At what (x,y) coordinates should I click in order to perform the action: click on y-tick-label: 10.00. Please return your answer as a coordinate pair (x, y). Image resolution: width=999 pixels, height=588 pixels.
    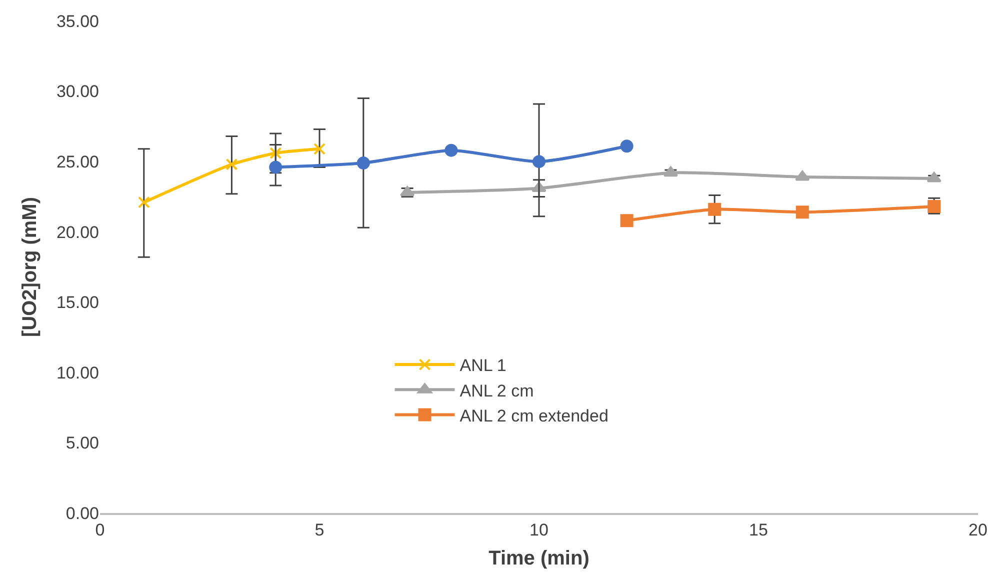
    Looking at the image, I should click on (77, 372).